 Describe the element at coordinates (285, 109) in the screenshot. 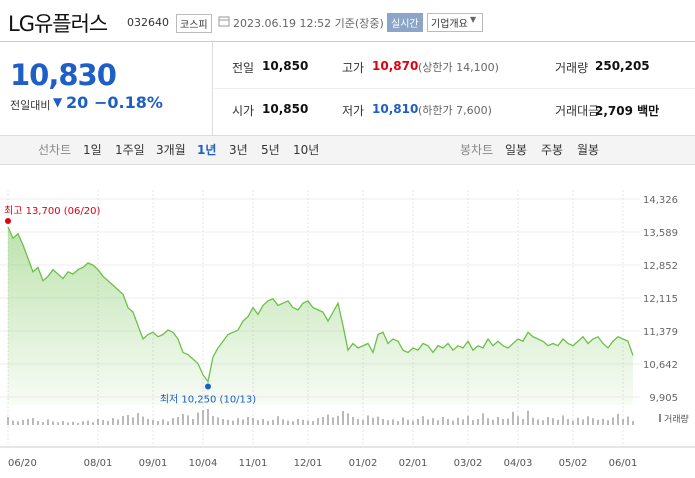

I see `quote-value: 10,850` at that location.